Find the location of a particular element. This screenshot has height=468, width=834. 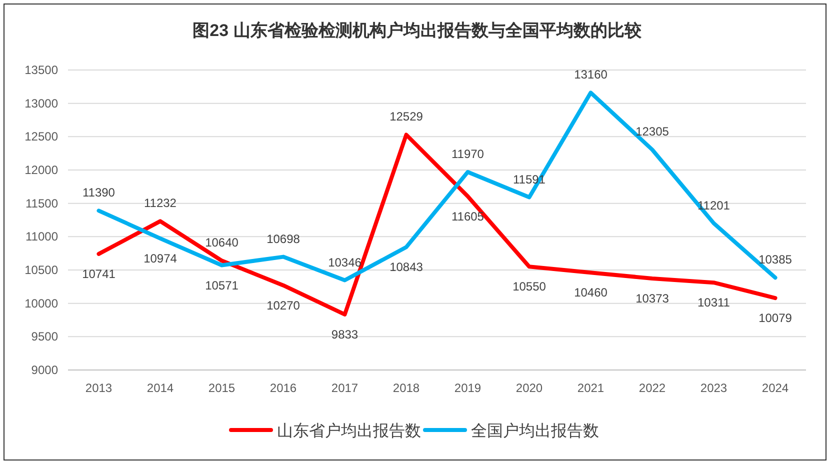

x-tick-label: 2021 is located at coordinates (590, 388).